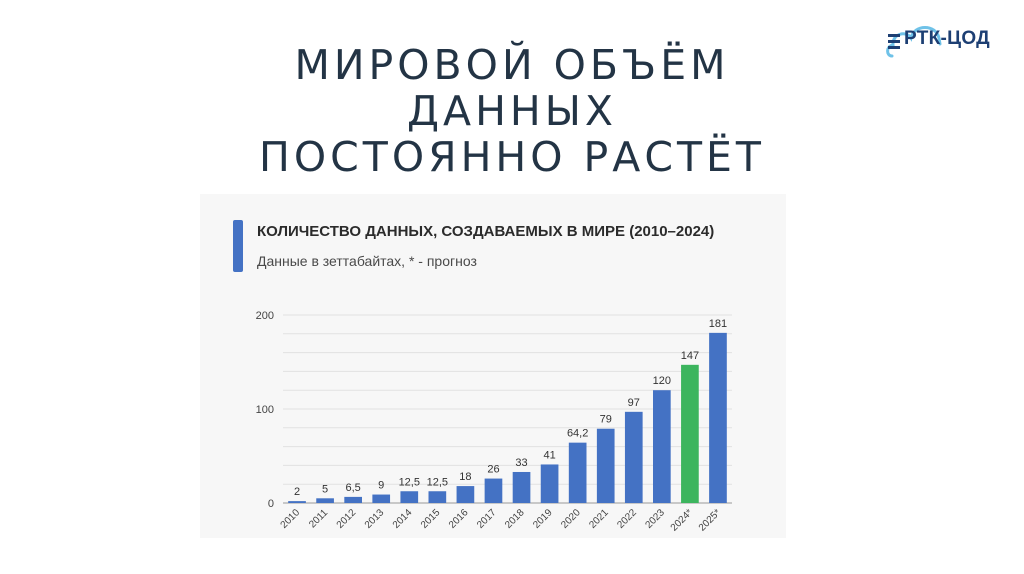 Image resolution: width=1024 pixels, height=574 pixels. Describe the element at coordinates (914, 42) in the screenshot. I see `cloud-server-icon` at that location.